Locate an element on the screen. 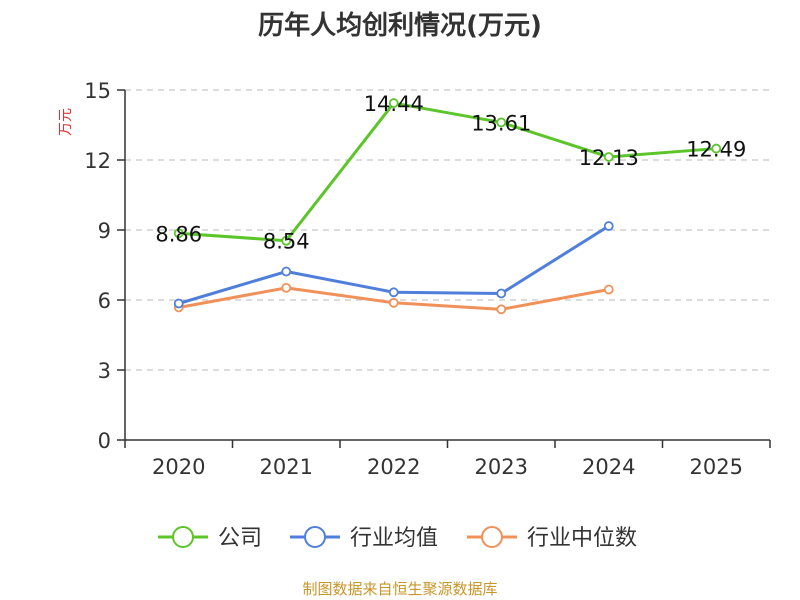 The width and height of the screenshot is (800, 600). data-label: 13.61 is located at coordinates (501, 123).